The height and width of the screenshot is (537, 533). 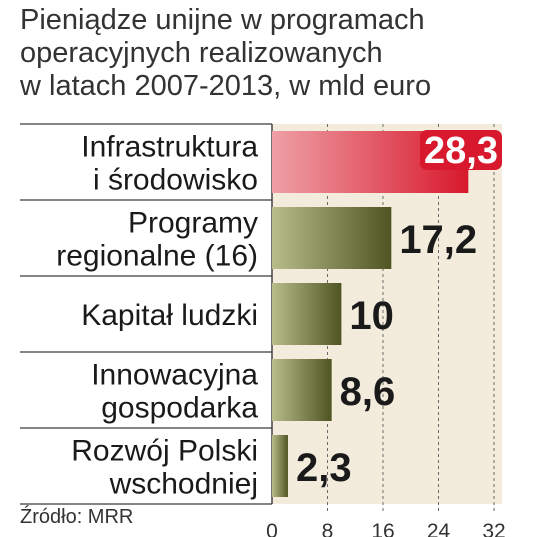 I want to click on category-label: Programy, so click(x=193, y=223).